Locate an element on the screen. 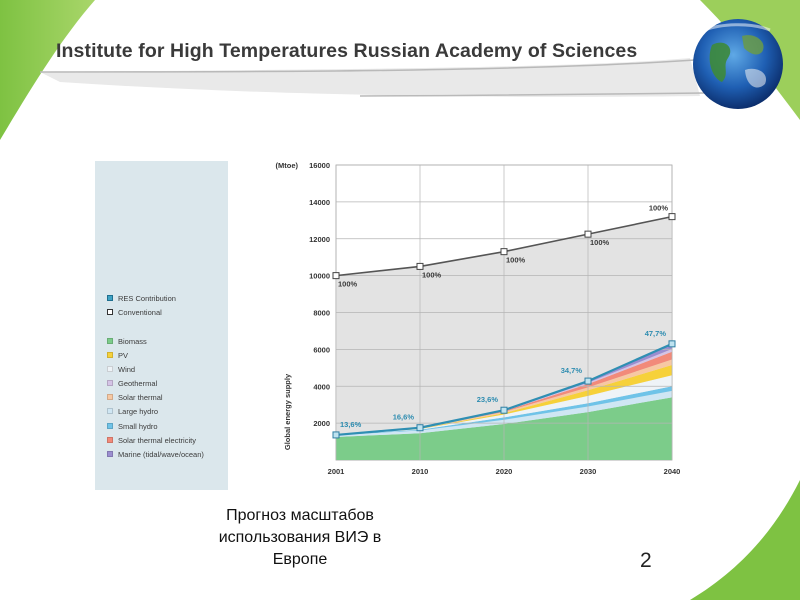  legend-label: Wind is located at coordinates (127, 369).